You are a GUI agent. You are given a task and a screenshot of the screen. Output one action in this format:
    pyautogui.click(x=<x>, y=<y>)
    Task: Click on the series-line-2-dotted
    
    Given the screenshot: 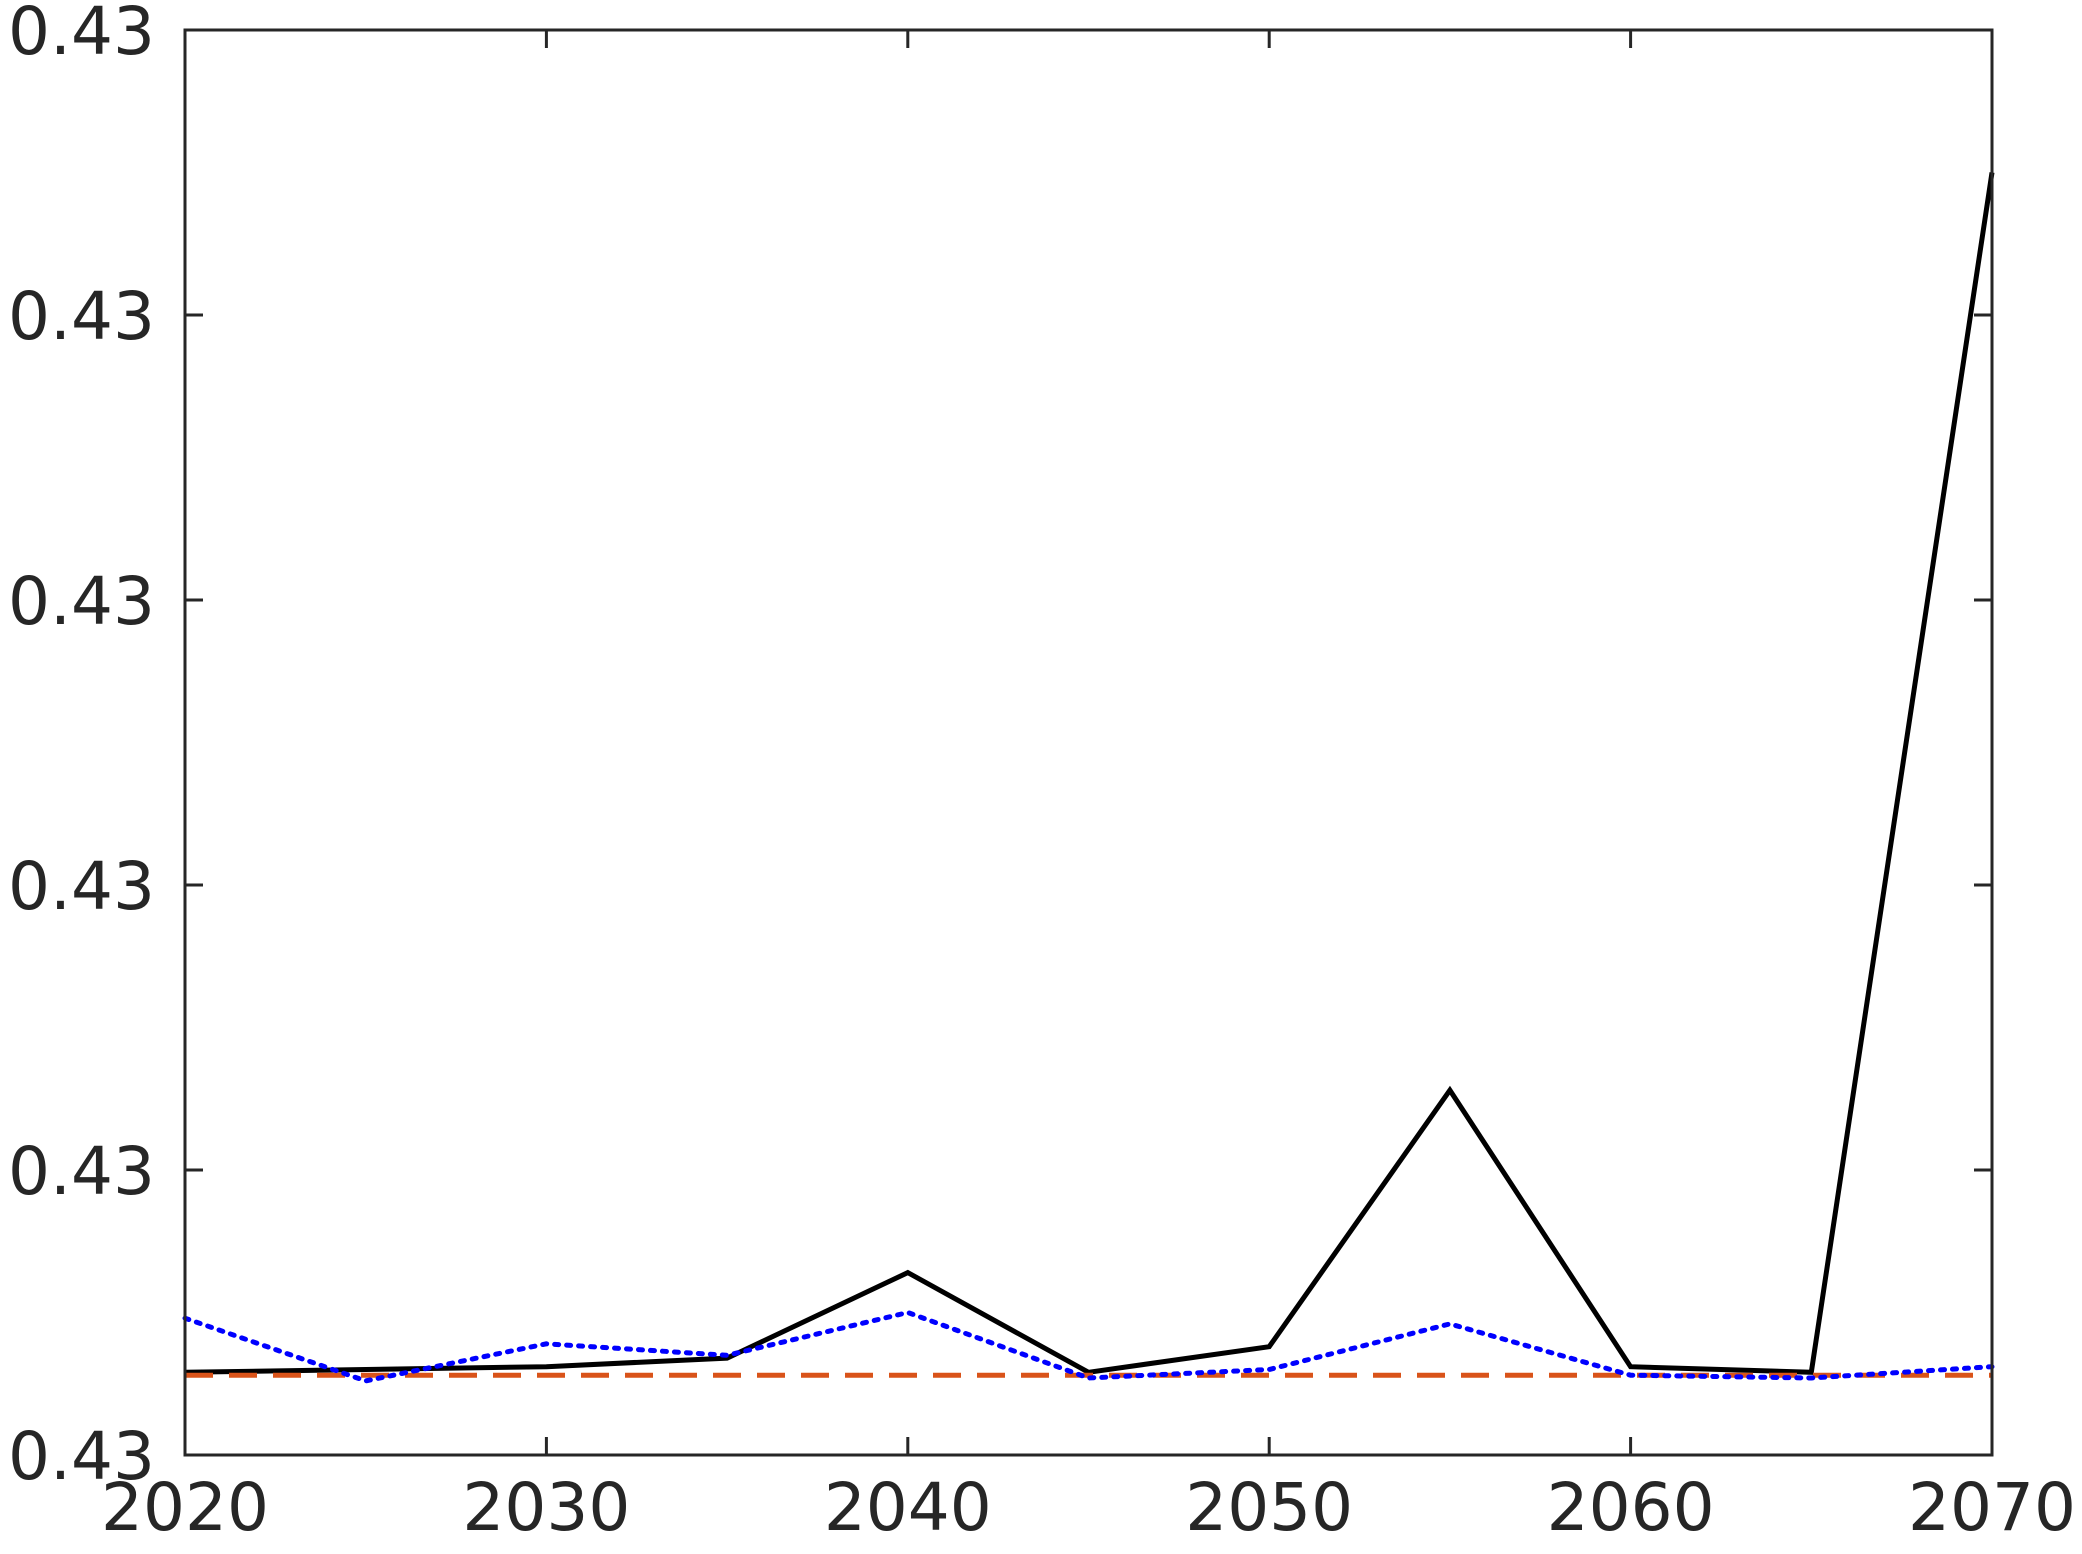 What is the action you would take?
    pyautogui.click(x=1088, y=1346)
    